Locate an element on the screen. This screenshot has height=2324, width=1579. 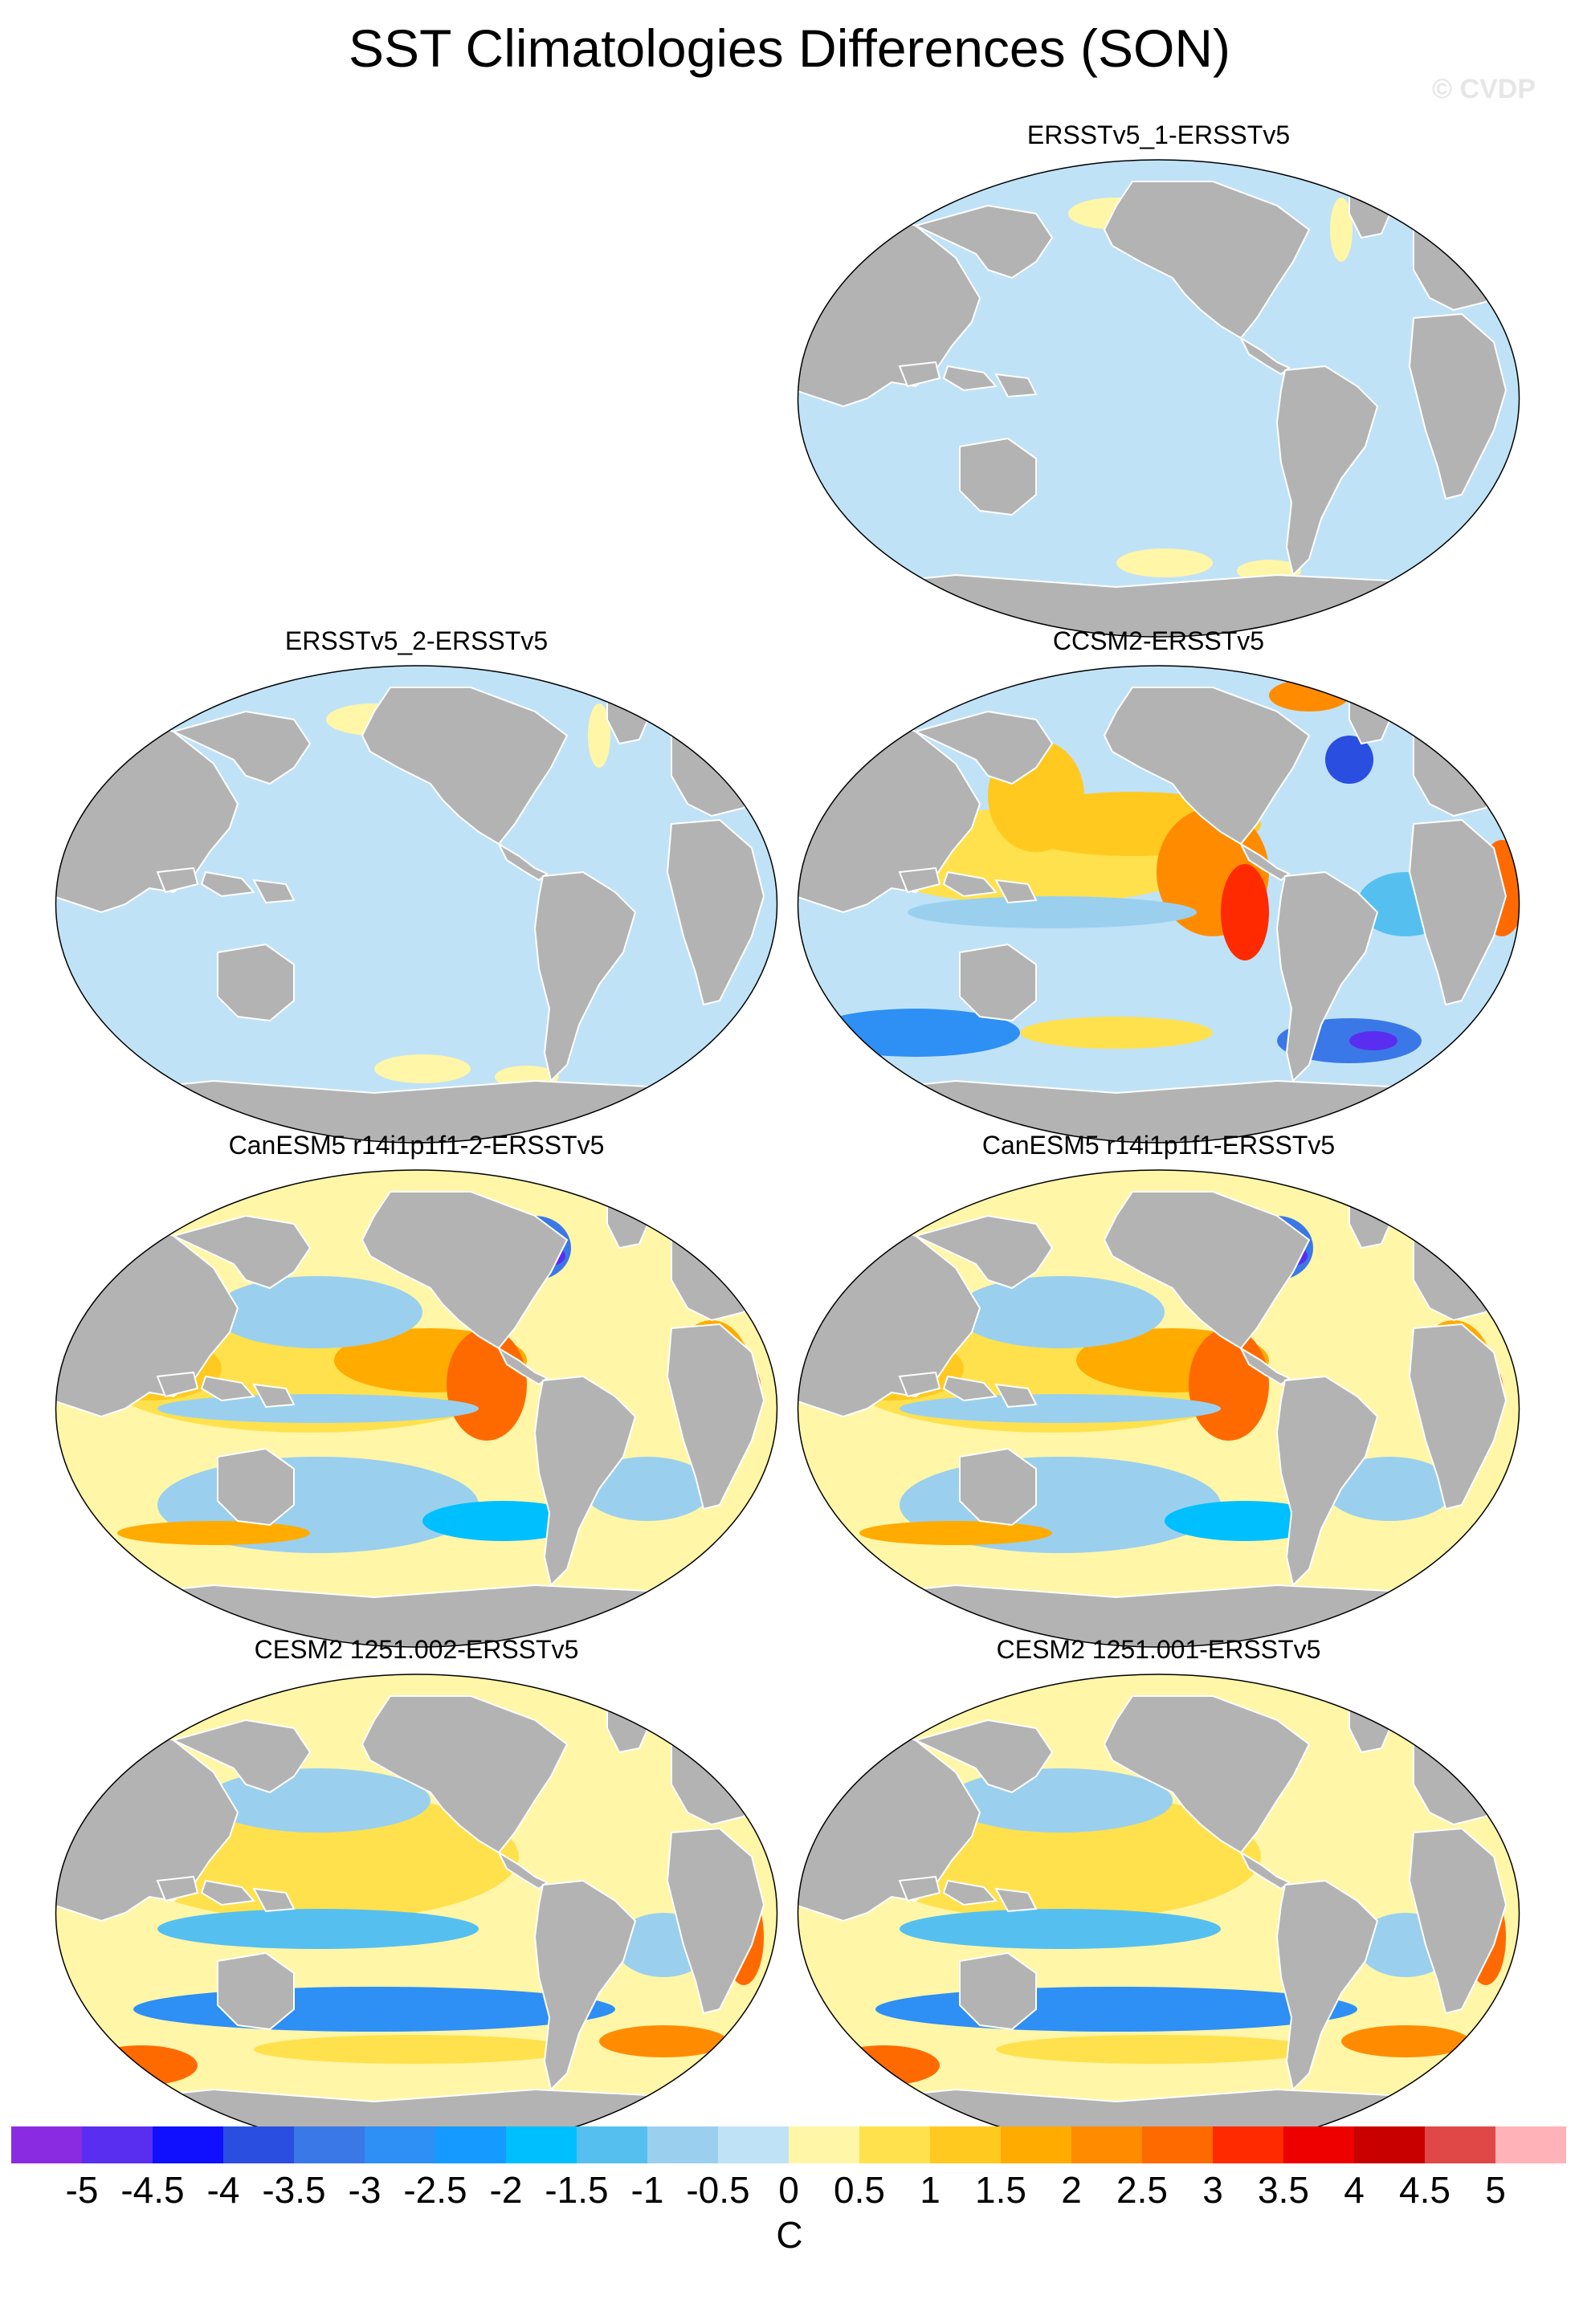
map-border is located at coordinates (416, 904).